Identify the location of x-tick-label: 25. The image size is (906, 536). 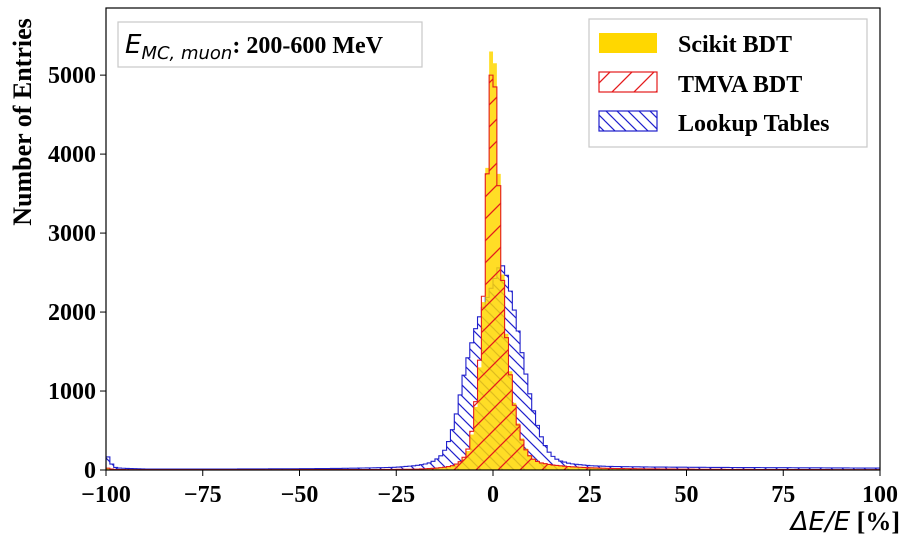
(590, 495).